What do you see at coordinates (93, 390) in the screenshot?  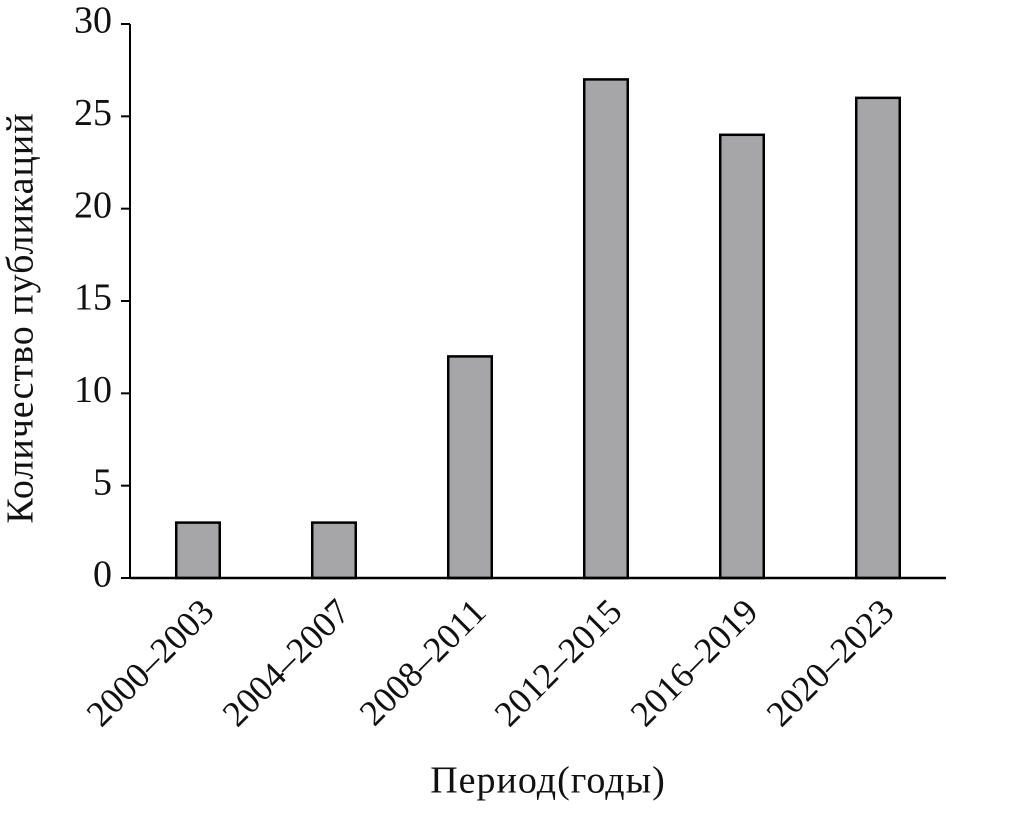 I see `y-tick-label: 10` at bounding box center [93, 390].